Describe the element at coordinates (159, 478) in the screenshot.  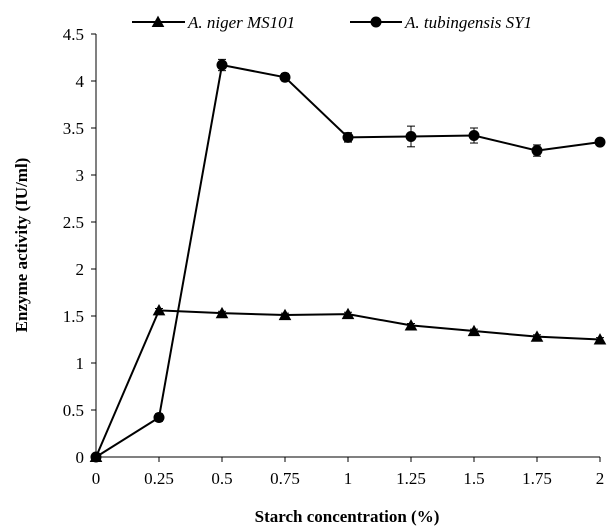
I see `x-tick-label: 0.25` at that location.